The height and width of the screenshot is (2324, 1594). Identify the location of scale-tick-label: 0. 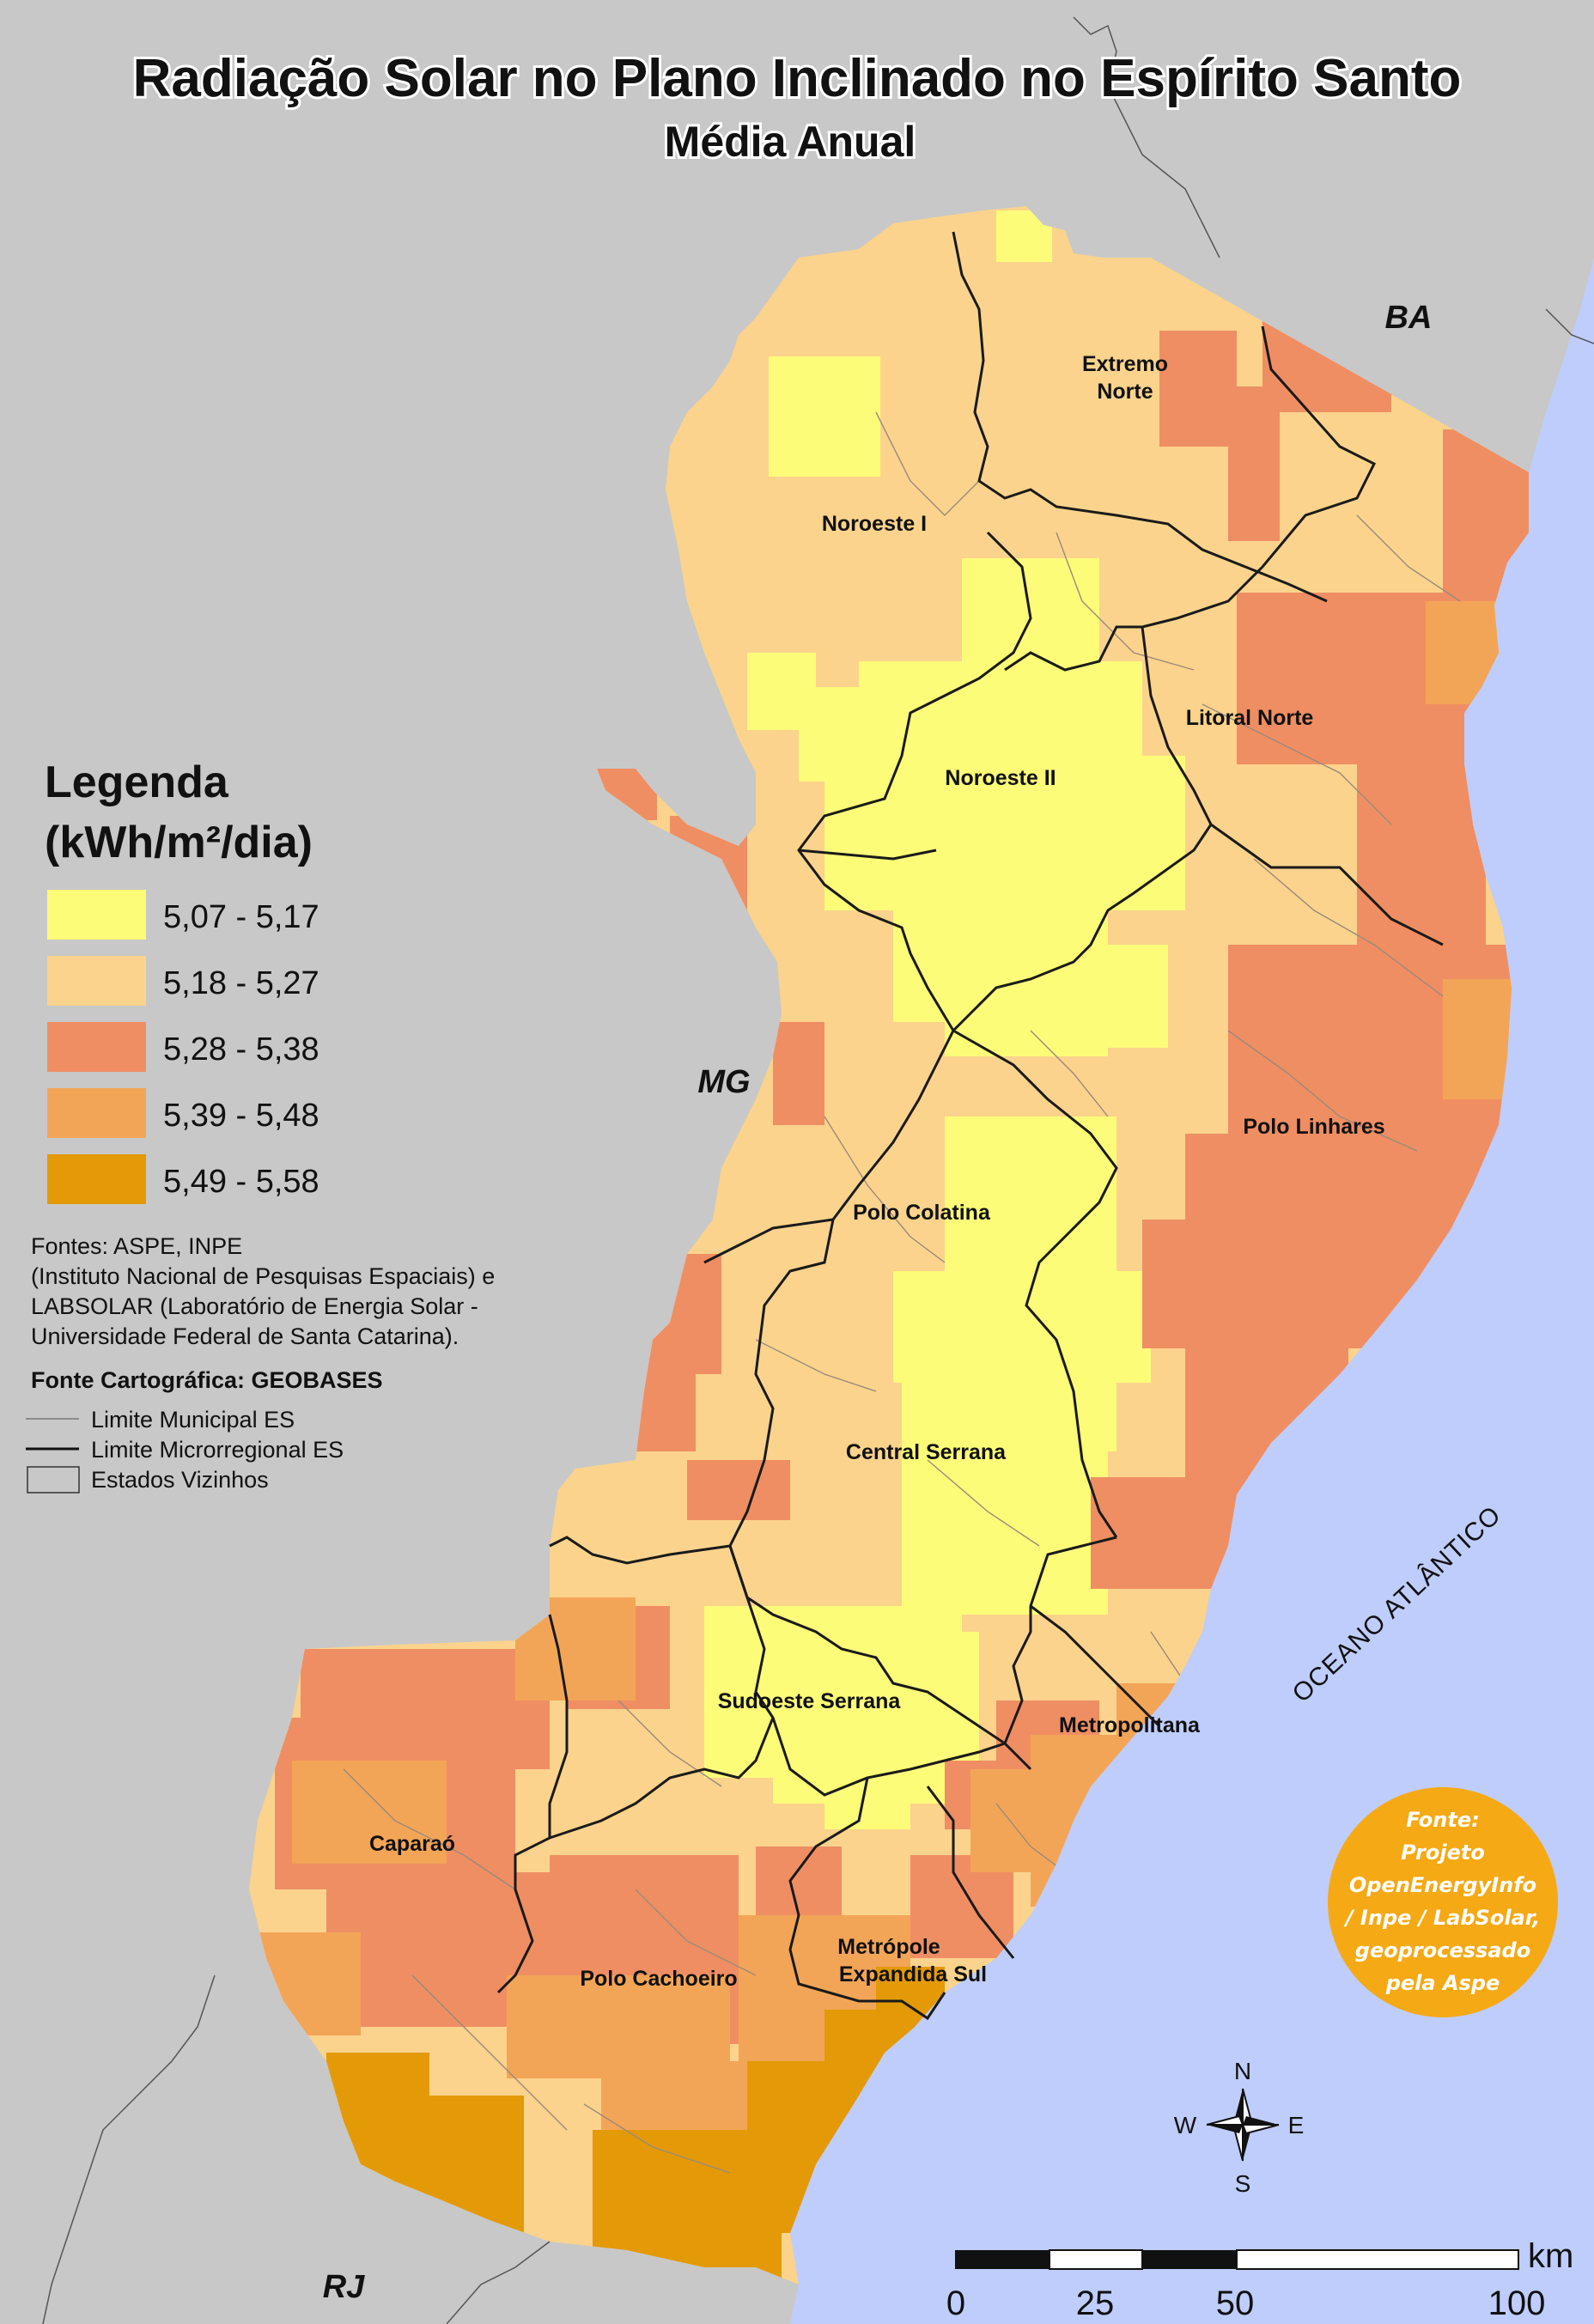
(955, 2303).